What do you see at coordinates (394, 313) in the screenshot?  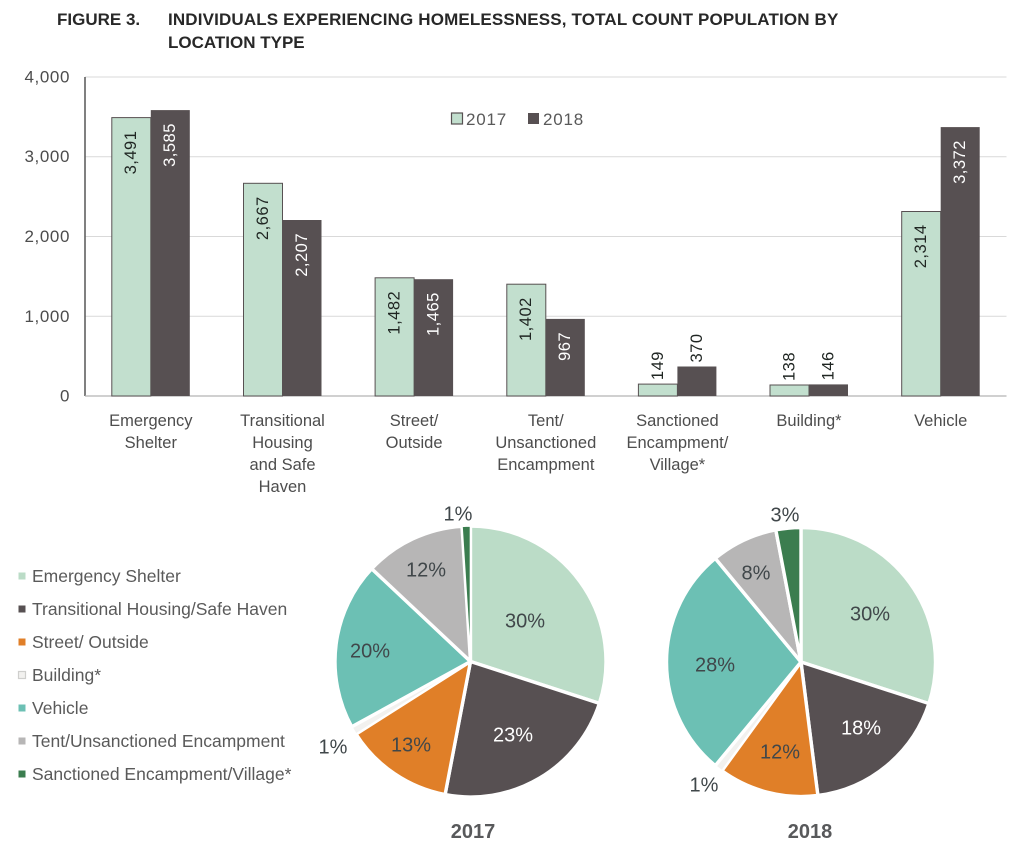 I see `svg-text: 1,482` at bounding box center [394, 313].